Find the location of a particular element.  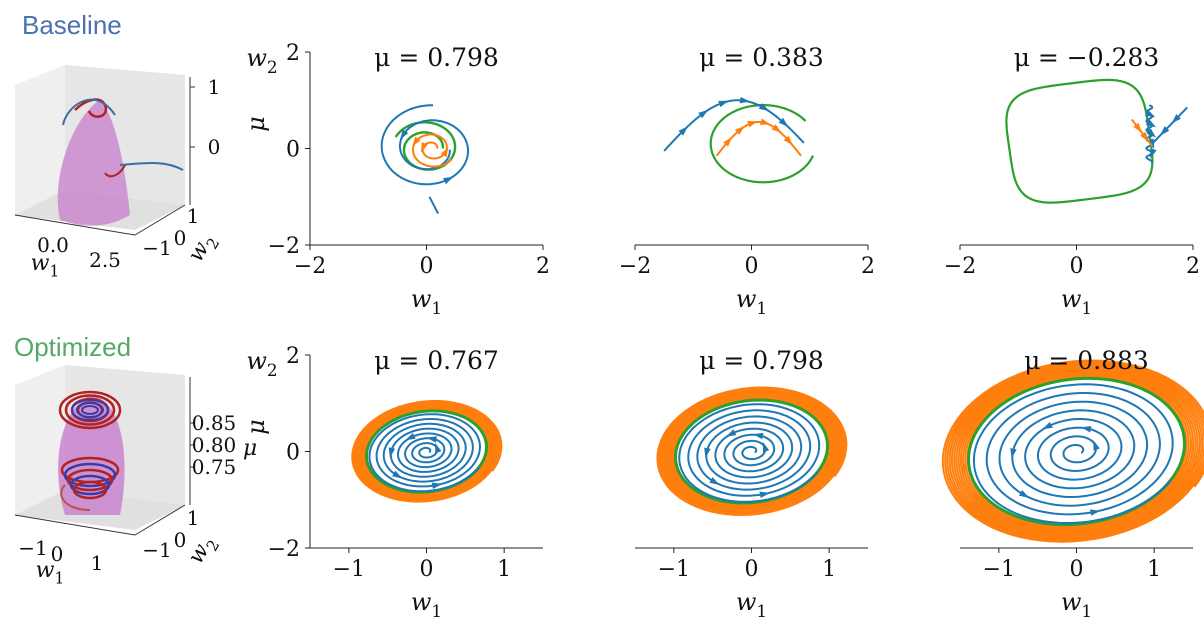

surface-spiral-top-inner is located at coordinates (90, 410).